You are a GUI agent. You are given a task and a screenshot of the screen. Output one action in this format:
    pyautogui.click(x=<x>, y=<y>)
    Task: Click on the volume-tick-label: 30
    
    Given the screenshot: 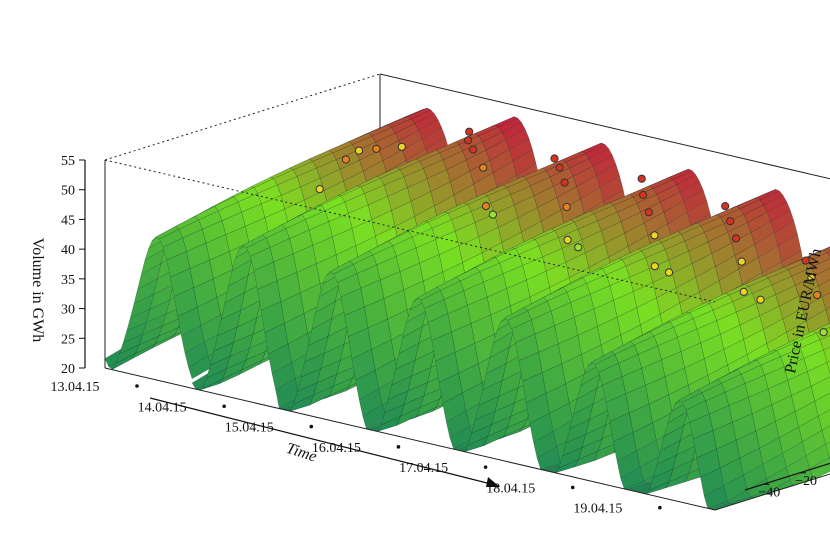 What is the action you would take?
    pyautogui.click(x=68, y=310)
    